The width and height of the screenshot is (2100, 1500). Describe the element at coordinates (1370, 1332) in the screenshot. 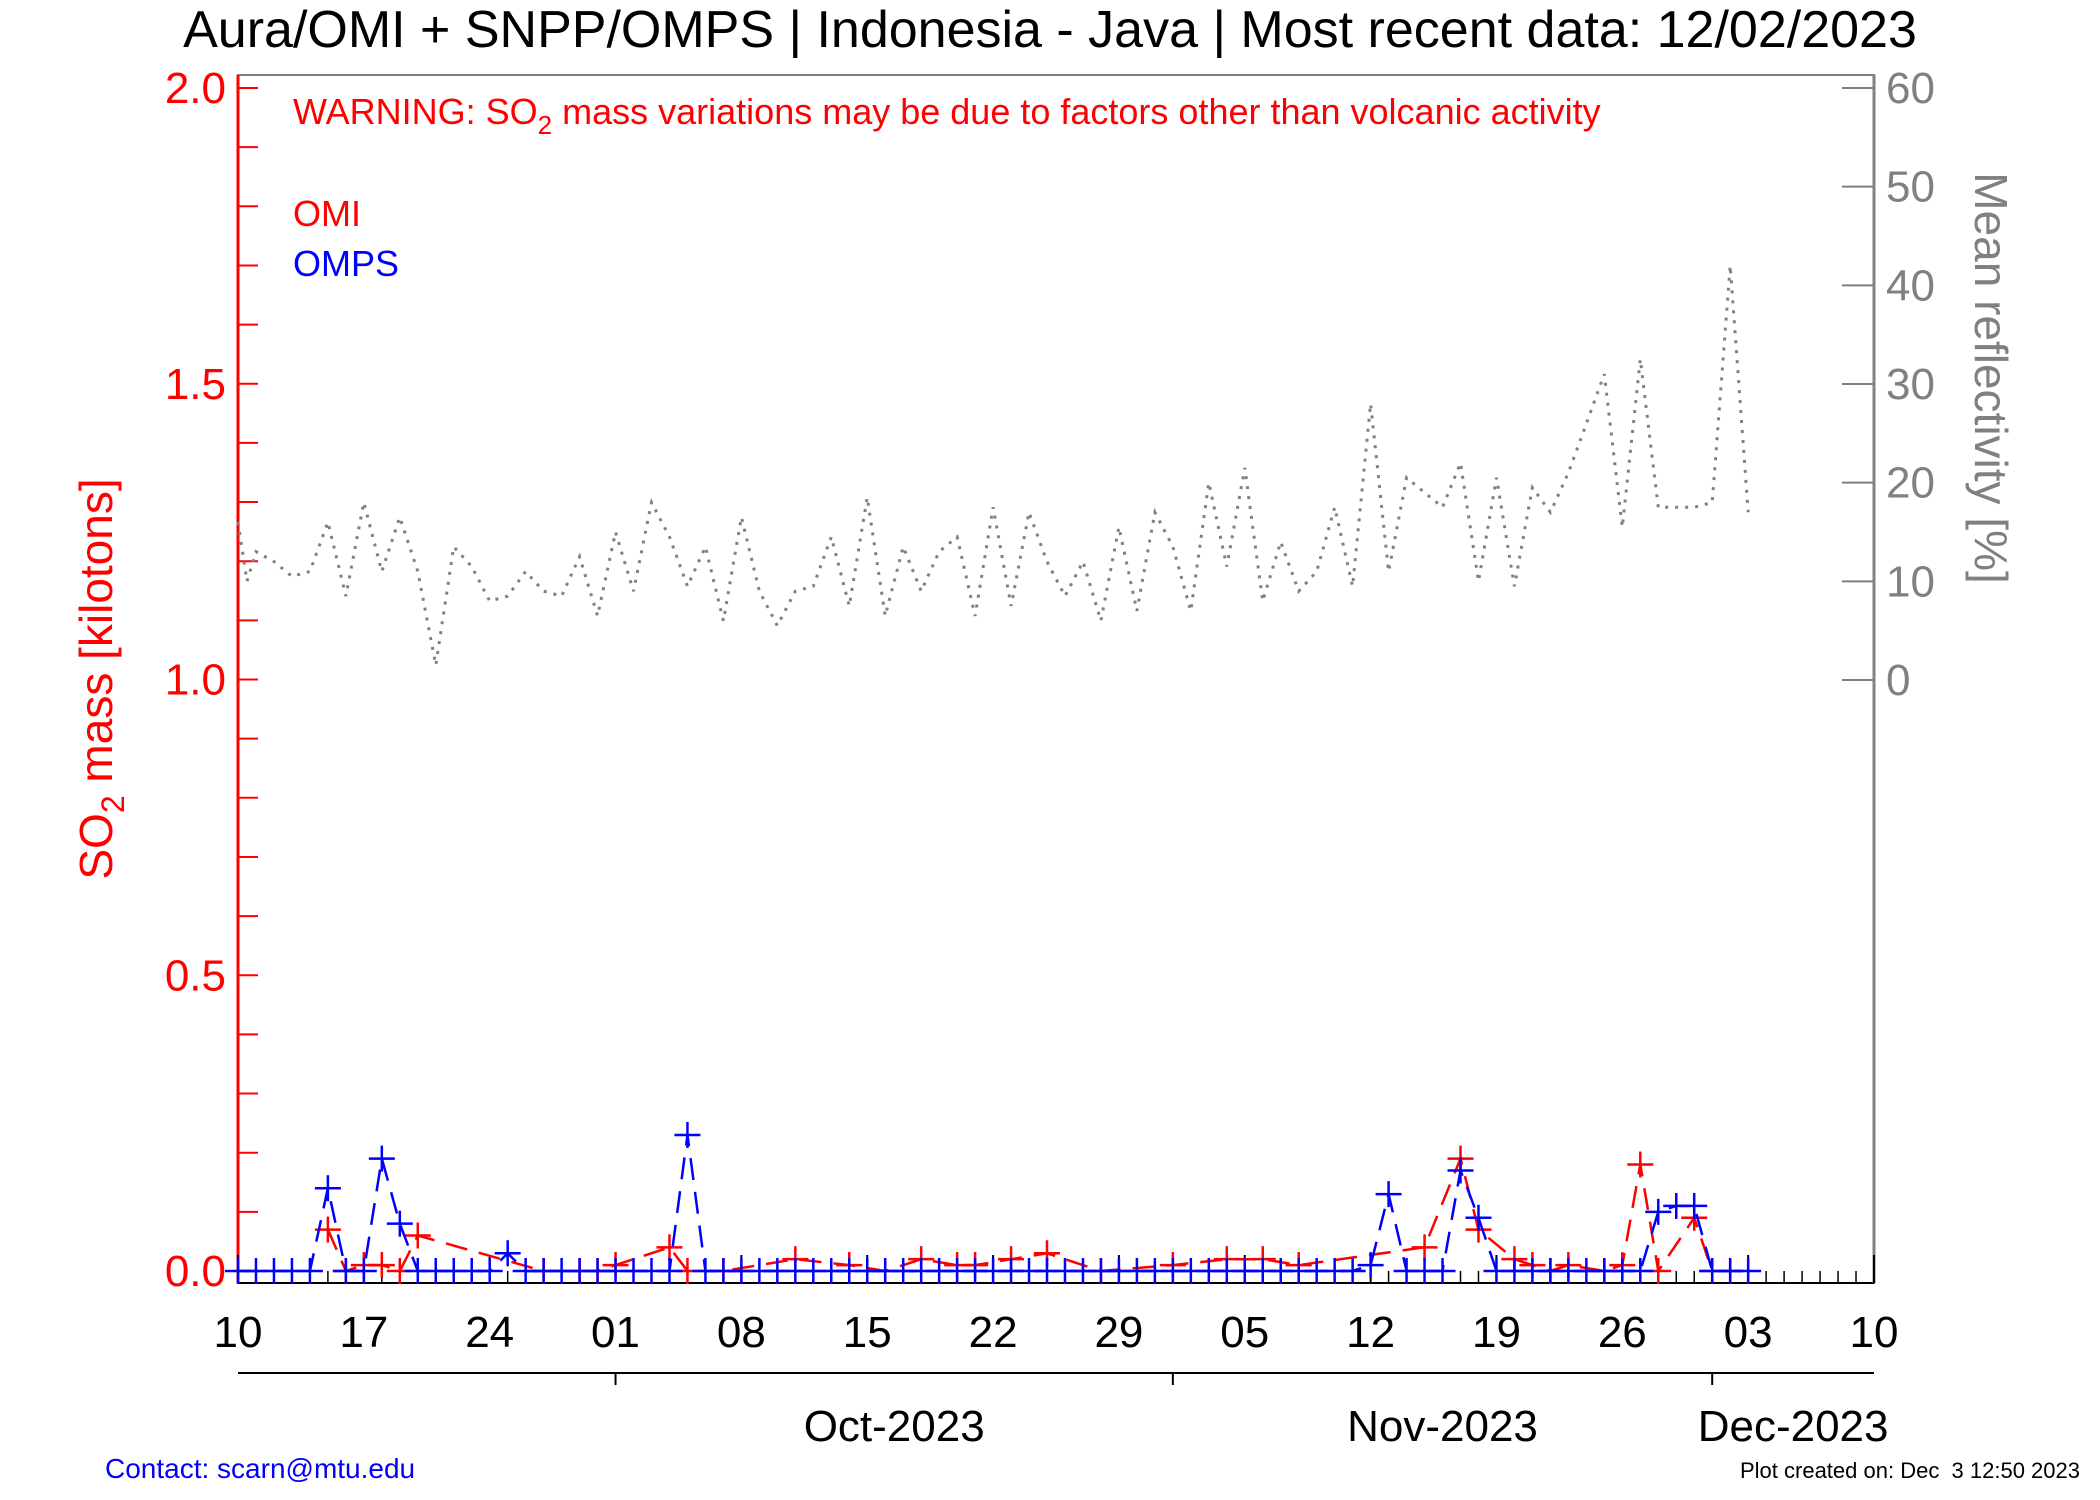

I see `x-tick-label: 12` at that location.